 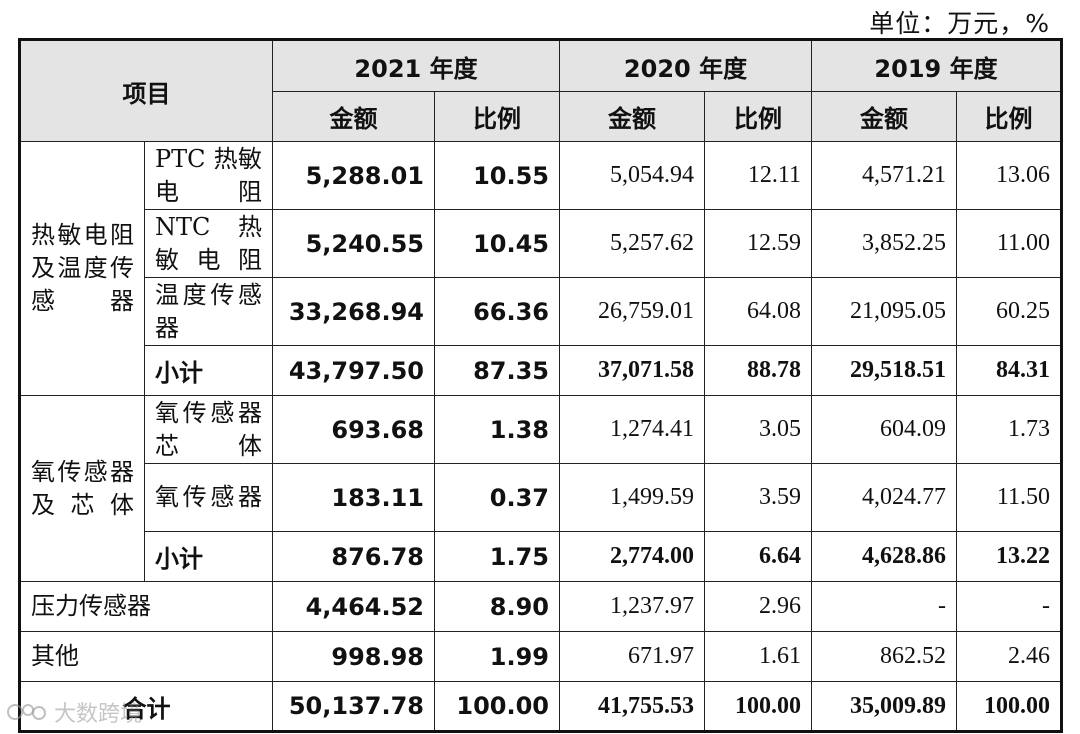 What do you see at coordinates (884, 556) in the screenshot?
I see `amount-2019: 4,628.86` at bounding box center [884, 556].